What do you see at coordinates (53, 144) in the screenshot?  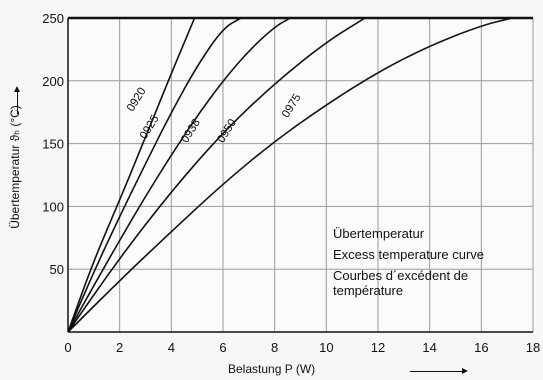 I see `y-tick-label: 150` at bounding box center [53, 144].